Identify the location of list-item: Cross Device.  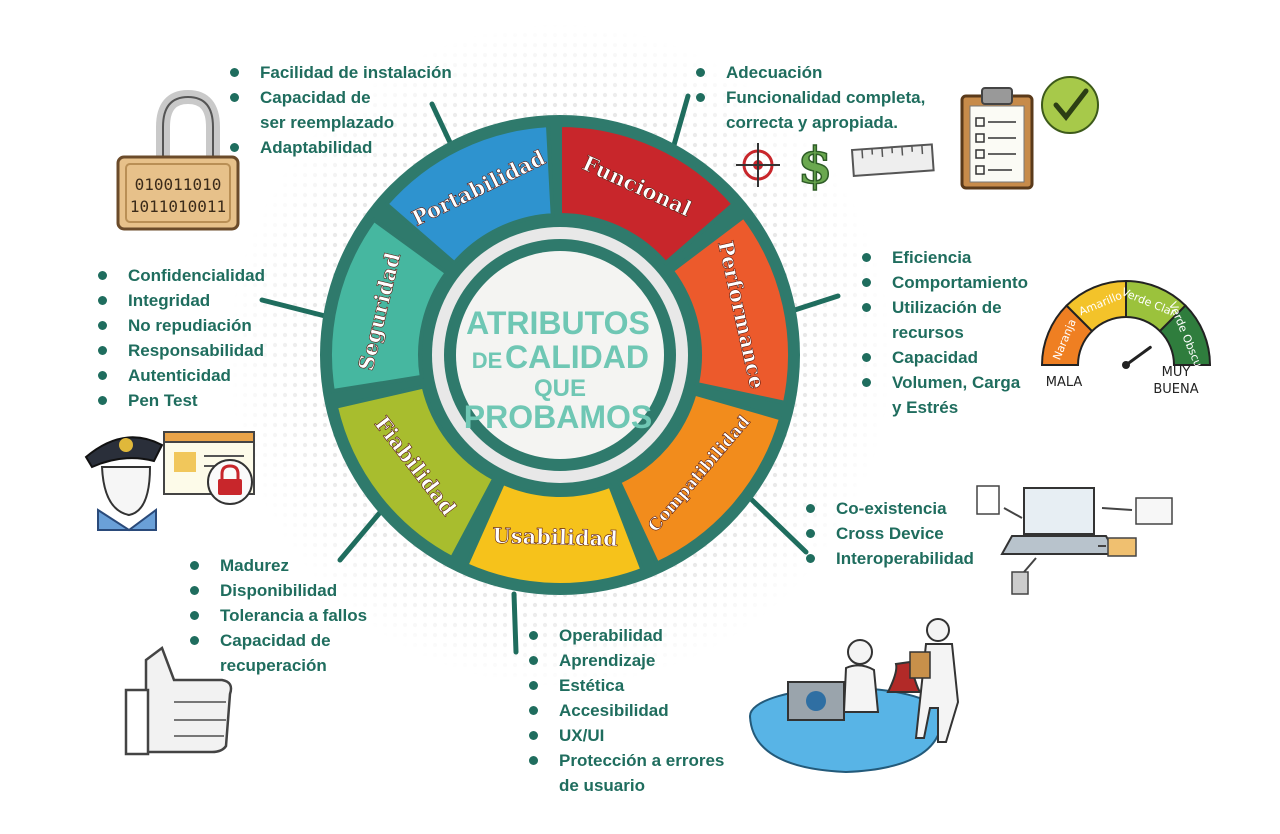
(889, 533).